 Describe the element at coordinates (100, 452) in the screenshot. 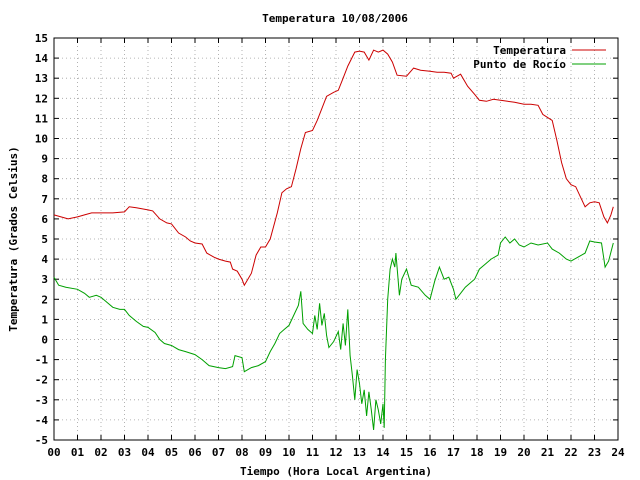

I see `x-tick-label: 02` at that location.